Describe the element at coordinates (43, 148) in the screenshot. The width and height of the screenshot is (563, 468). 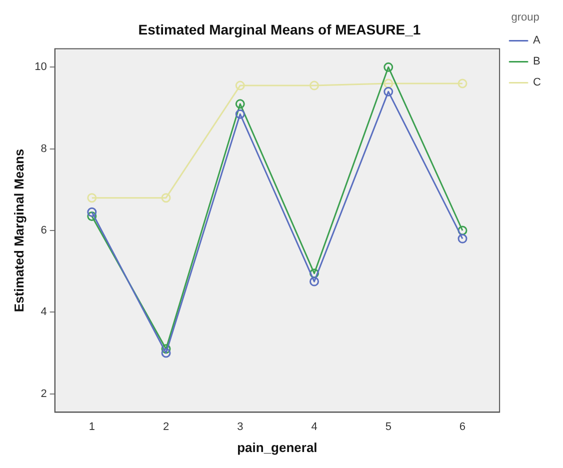
I see `y-tick-label: 8` at that location.